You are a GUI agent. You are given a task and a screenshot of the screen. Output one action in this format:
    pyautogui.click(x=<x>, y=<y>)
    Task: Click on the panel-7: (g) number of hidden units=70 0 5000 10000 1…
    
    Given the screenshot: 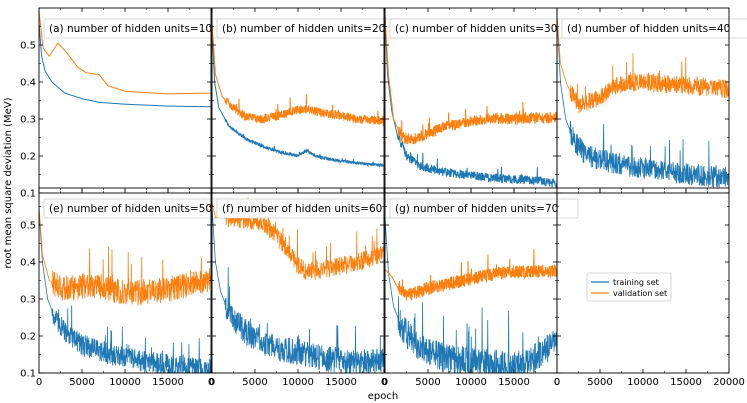 What is the action you would take?
    pyautogui.click(x=480, y=287)
    